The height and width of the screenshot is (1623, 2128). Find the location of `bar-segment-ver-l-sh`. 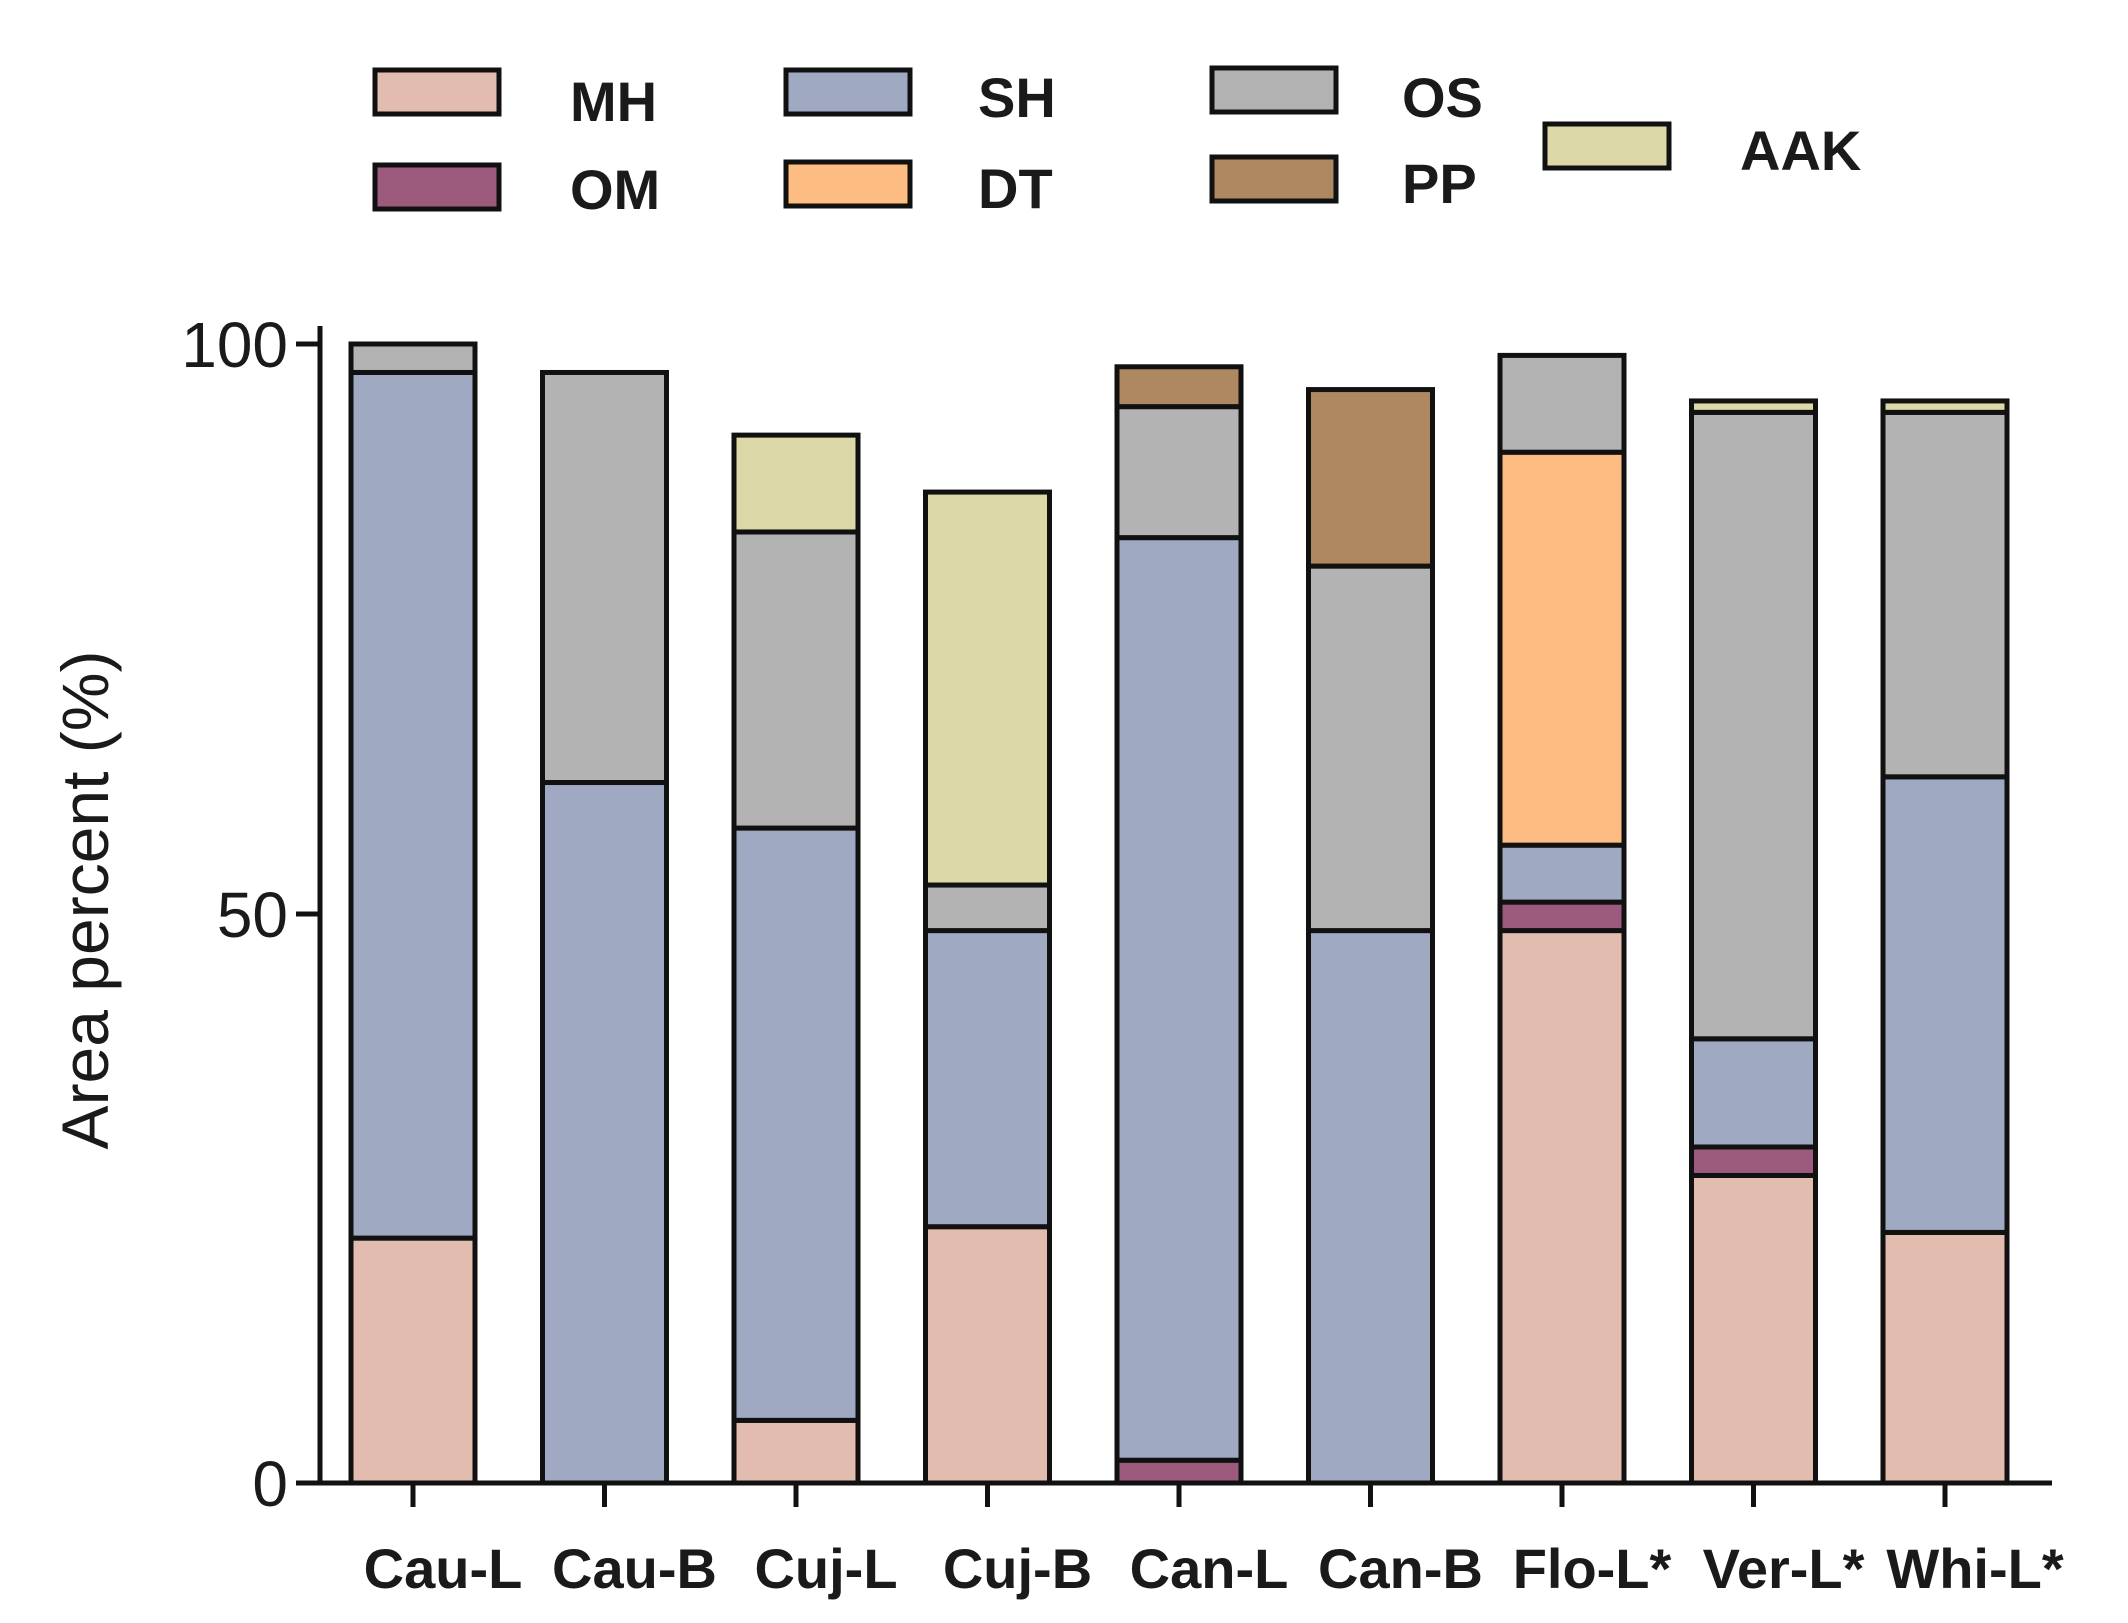

bar-segment-ver-l-sh is located at coordinates (1753, 1093).